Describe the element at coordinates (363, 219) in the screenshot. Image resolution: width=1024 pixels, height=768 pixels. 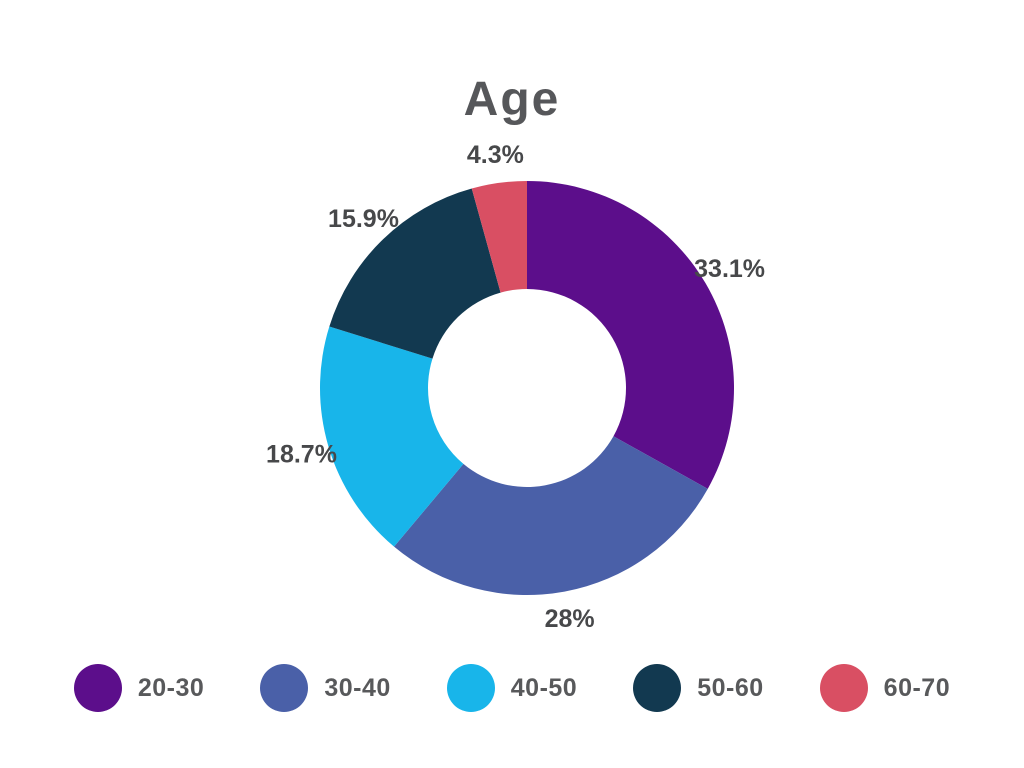
I see `slice-value-label-50-60: 15.9%` at that location.